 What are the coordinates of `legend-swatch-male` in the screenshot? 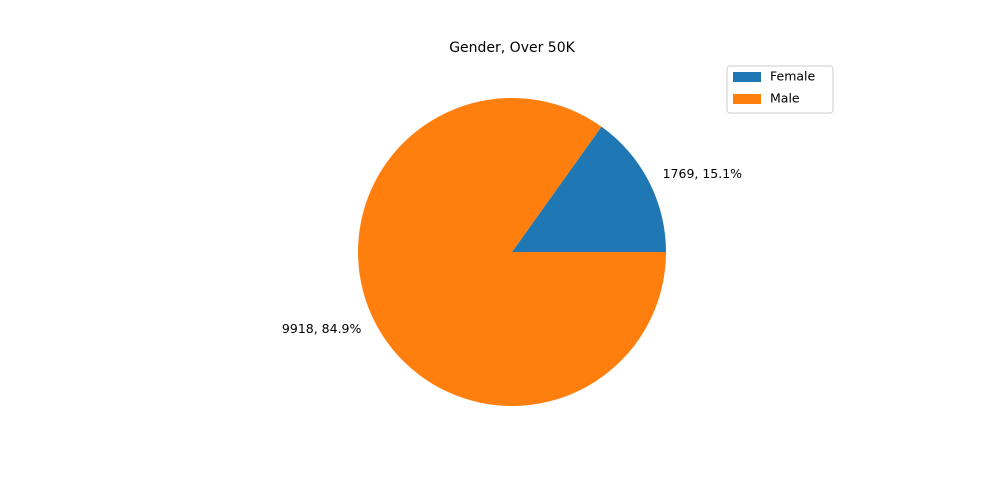 It's located at (747, 99).